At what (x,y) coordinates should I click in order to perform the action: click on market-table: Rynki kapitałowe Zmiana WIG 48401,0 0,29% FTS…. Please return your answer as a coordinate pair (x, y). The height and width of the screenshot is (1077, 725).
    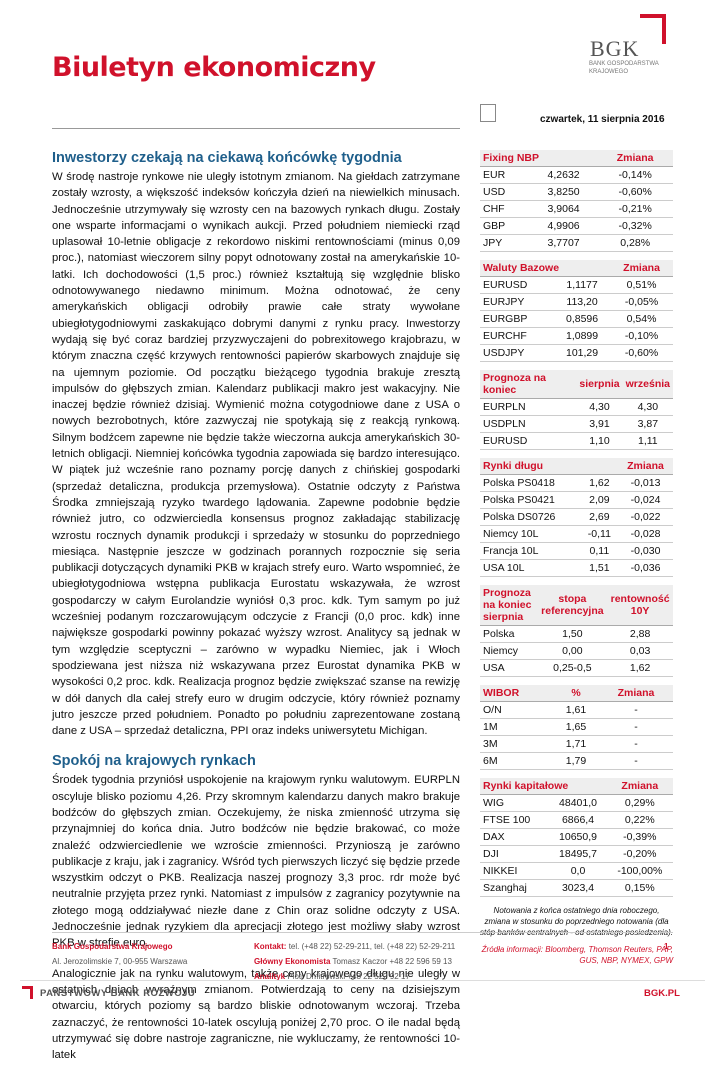
    Looking at the image, I should click on (576, 837).